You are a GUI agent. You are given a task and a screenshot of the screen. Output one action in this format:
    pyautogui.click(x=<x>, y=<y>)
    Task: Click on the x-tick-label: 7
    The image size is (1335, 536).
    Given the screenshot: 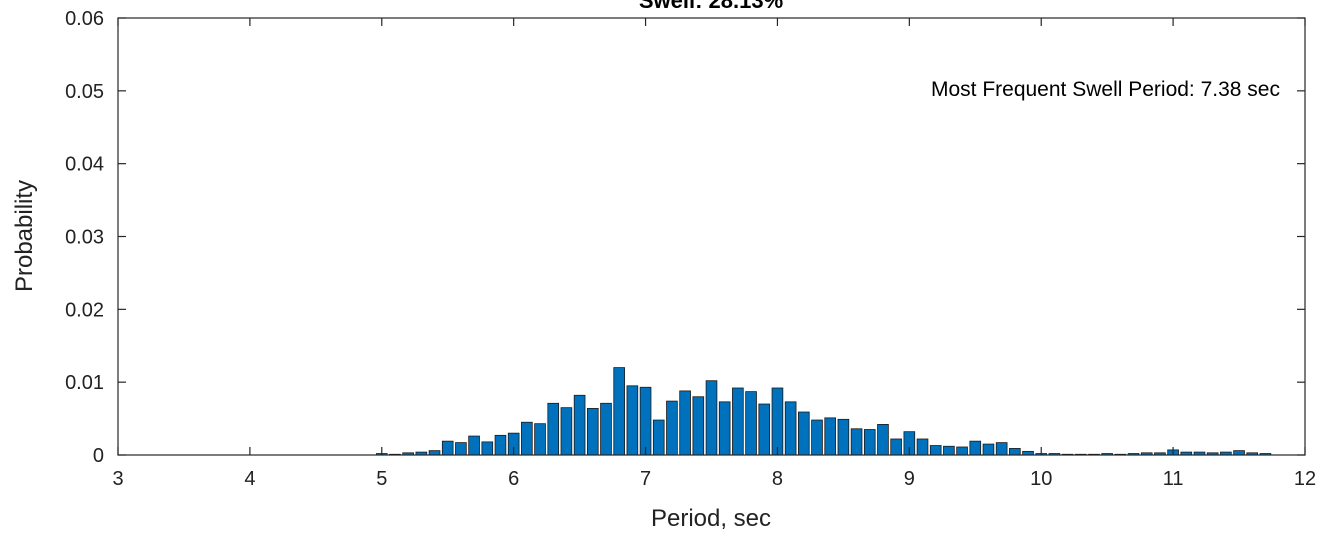 What is the action you would take?
    pyautogui.click(x=645, y=479)
    